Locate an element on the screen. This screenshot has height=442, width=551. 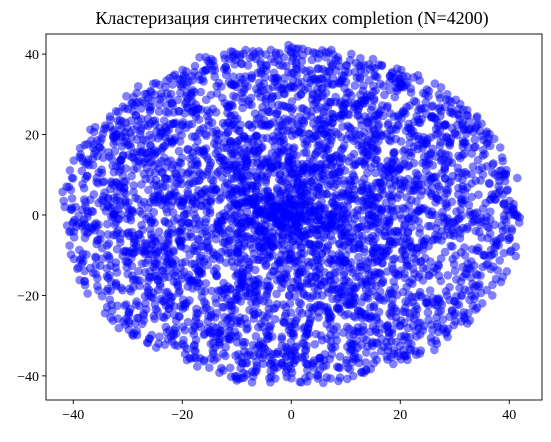
y-tick-label: 40 is located at coordinates (32, 55).